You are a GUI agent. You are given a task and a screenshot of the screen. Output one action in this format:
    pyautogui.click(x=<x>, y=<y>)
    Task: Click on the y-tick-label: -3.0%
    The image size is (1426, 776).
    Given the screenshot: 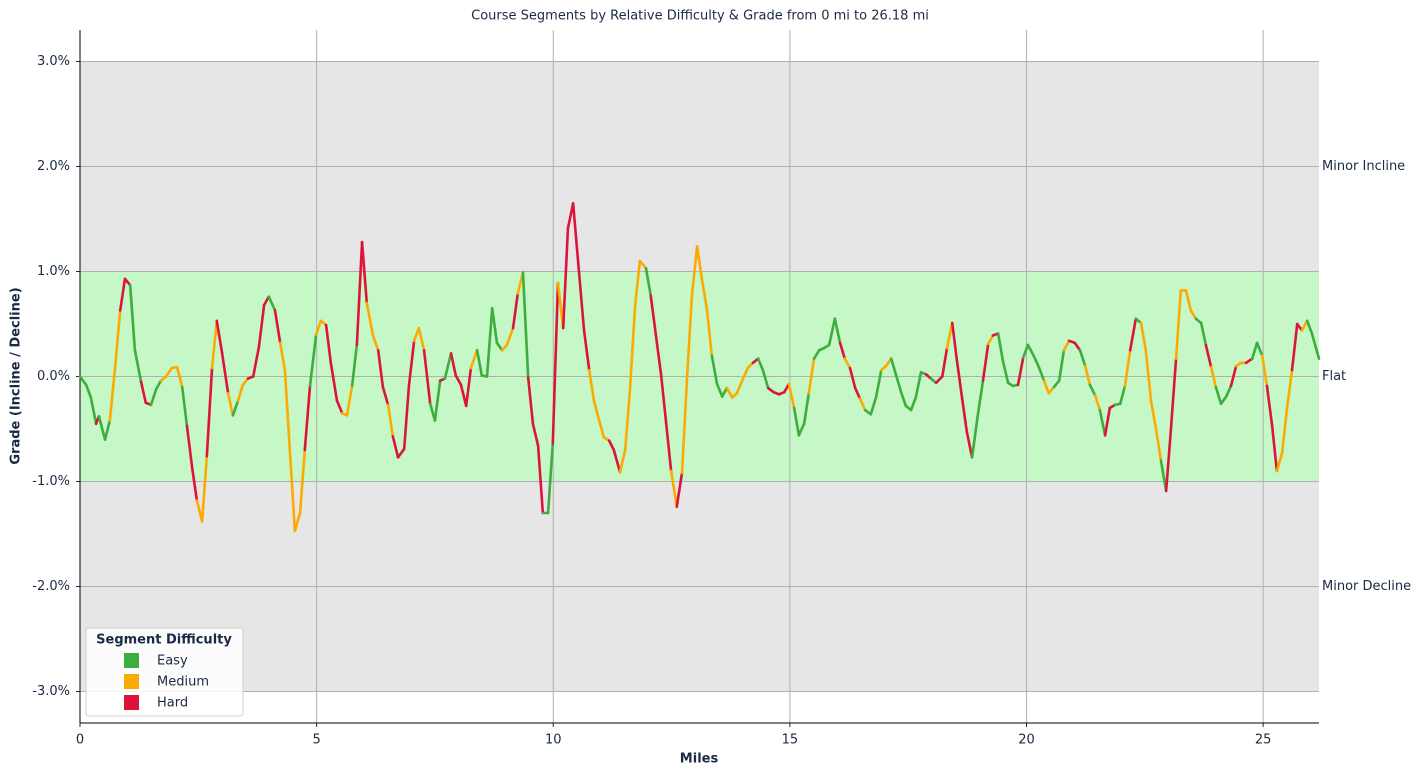 What is the action you would take?
    pyautogui.click(x=51, y=691)
    